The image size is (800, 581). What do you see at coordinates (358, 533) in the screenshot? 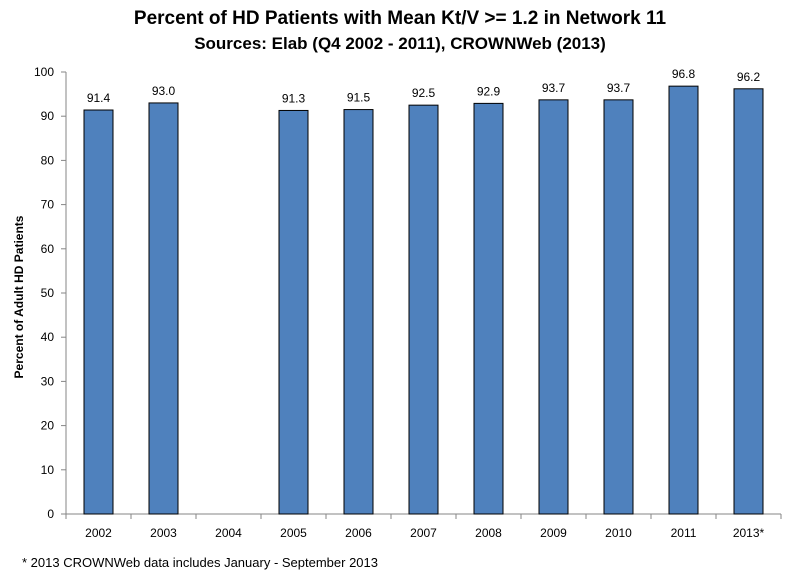
I see `x-tick-label: 2006` at bounding box center [358, 533].